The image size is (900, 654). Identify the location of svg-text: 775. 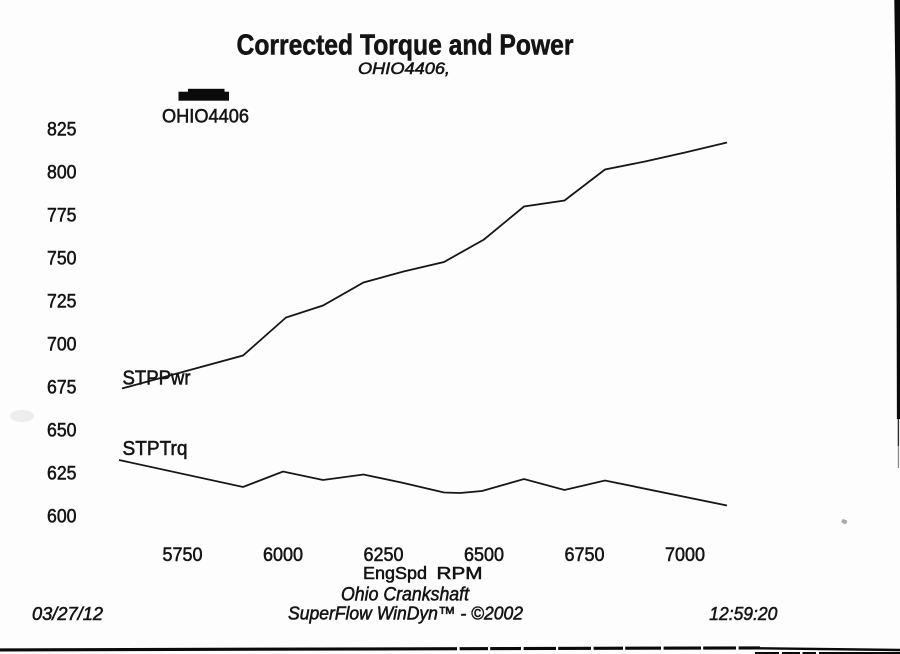
(62, 215).